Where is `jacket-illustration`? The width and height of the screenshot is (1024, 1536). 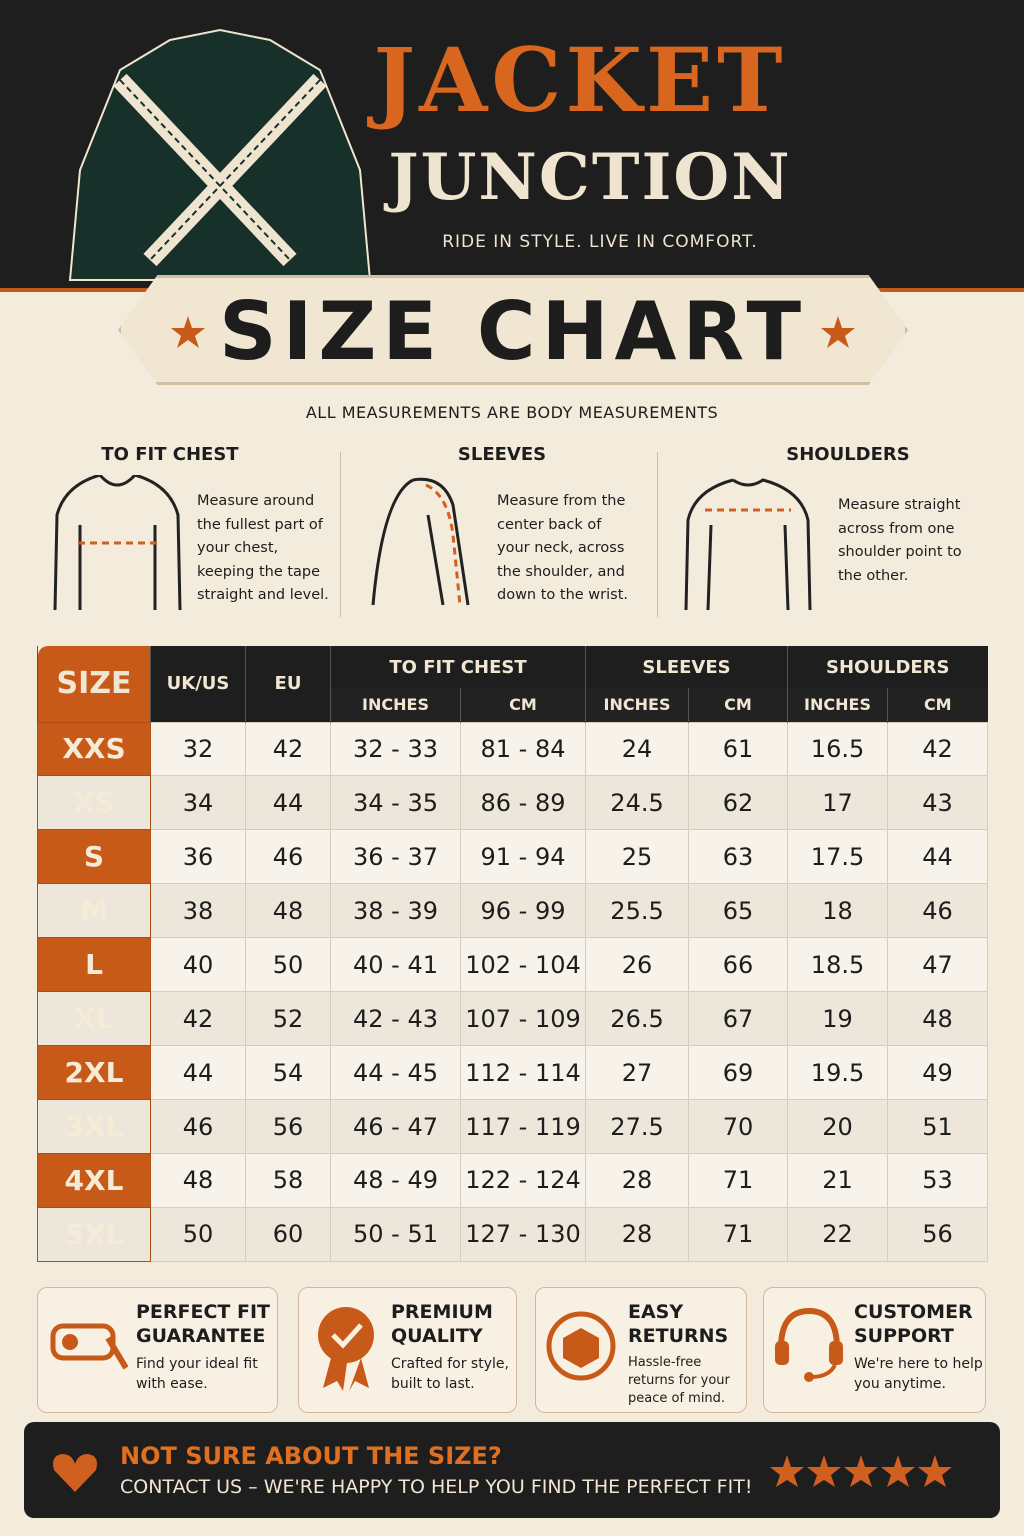
jacket-illustration is located at coordinates (220, 154).